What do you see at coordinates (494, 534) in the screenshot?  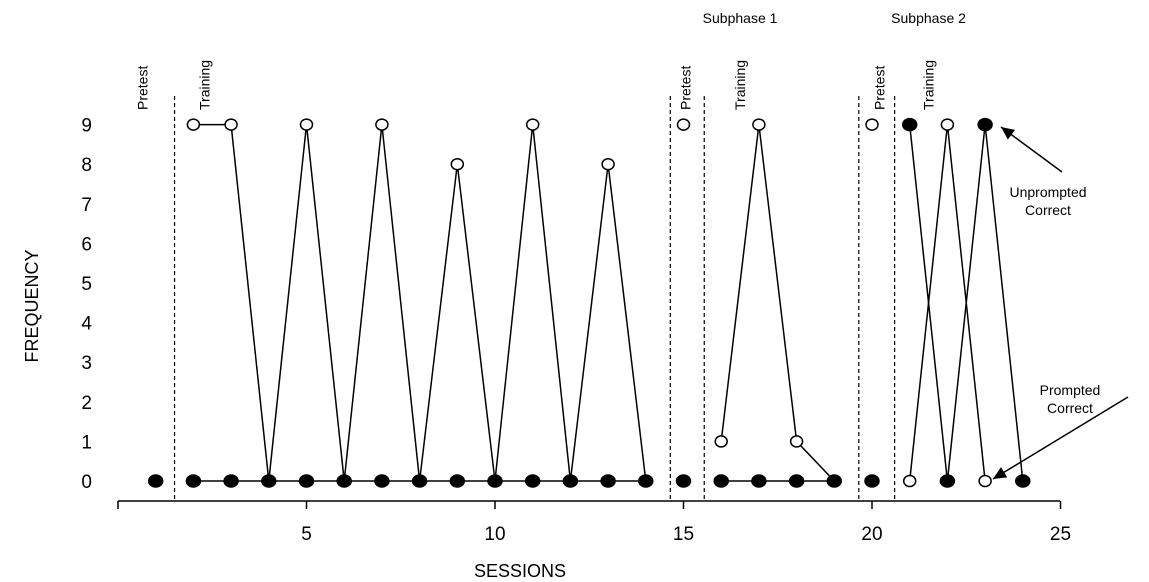 I see `x-tick-label: 10` at bounding box center [494, 534].